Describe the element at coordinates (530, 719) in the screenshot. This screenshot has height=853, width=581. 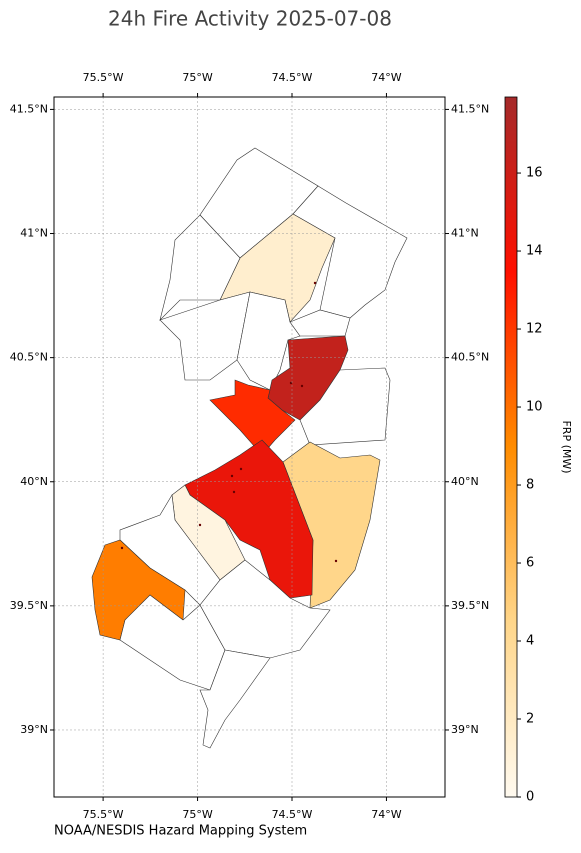
I see `colorbar-tick-label: 2` at that location.